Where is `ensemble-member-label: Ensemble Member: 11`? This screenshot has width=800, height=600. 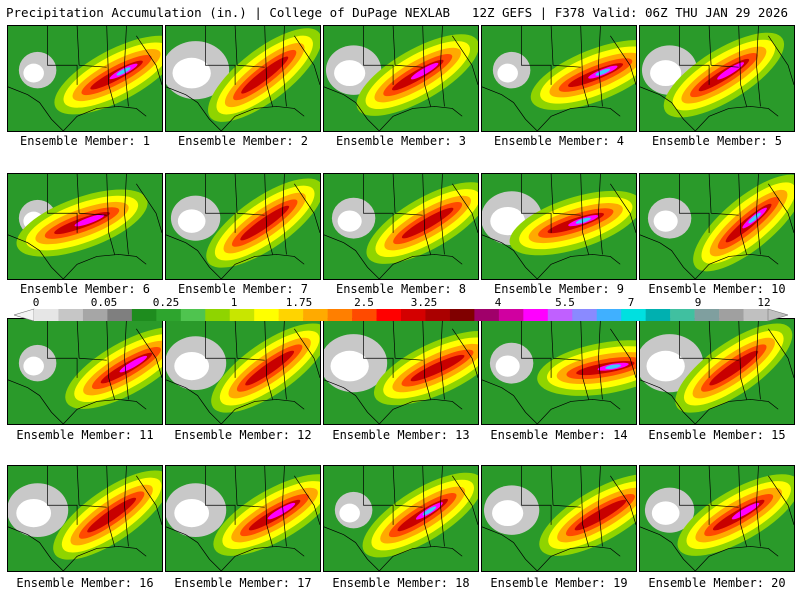 ensemble-member-label: Ensemble Member: 11 is located at coordinates (85, 435).